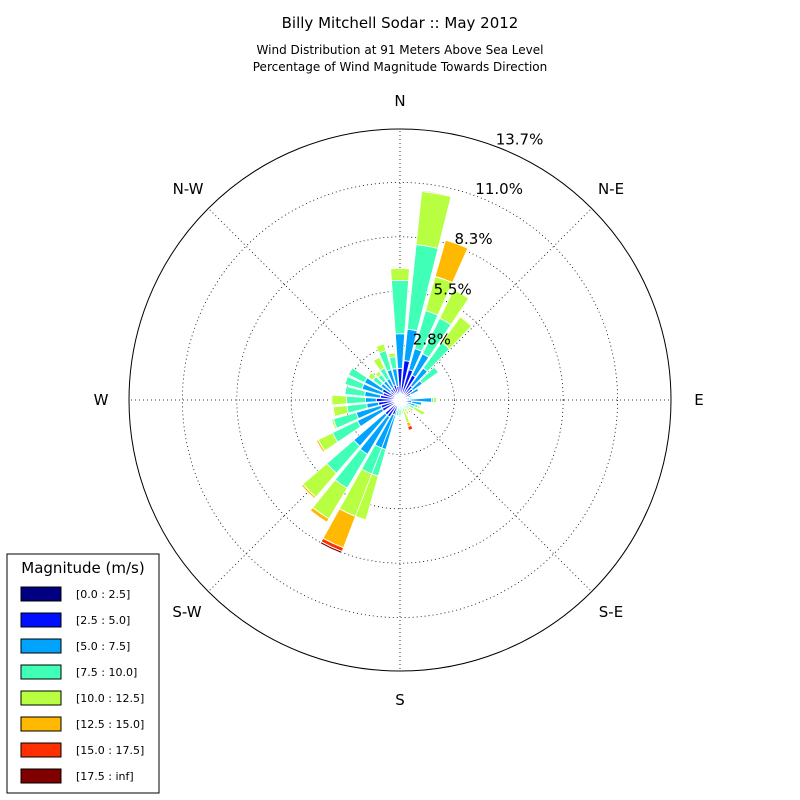  I want to click on legend-label: [2.5 : 5.0], so click(103, 620).